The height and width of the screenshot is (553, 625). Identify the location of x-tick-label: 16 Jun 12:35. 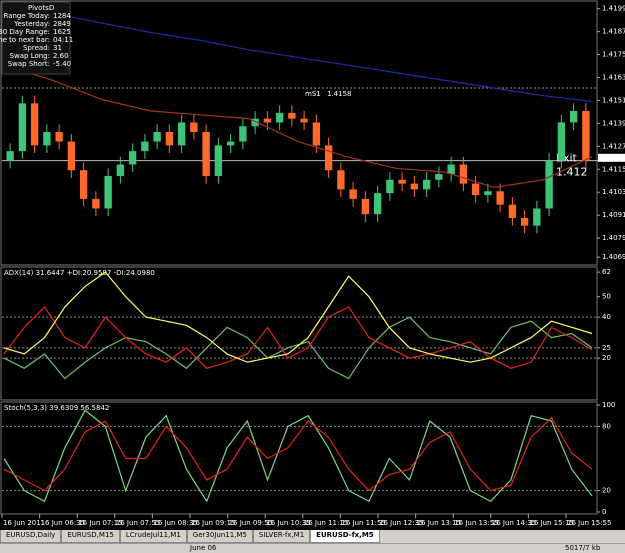
(401, 523).